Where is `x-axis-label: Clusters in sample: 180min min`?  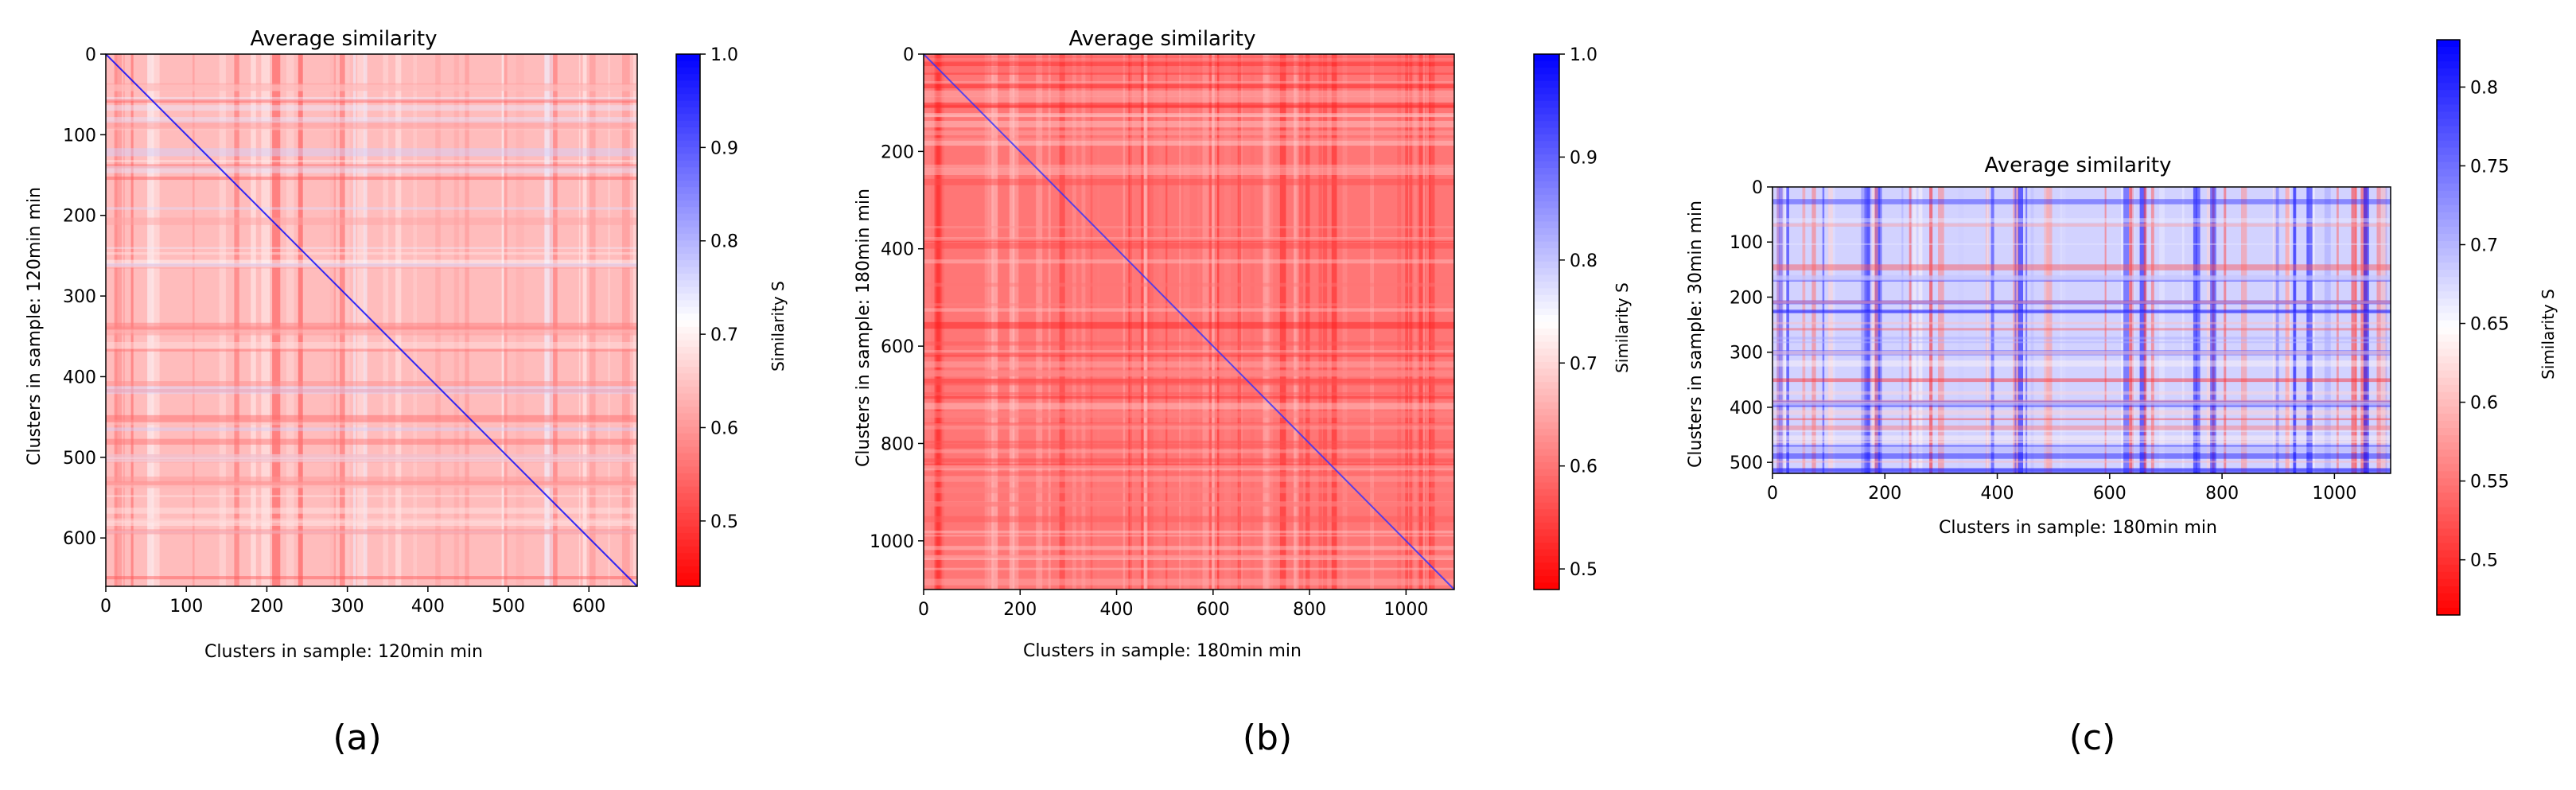 x-axis-label: Clusters in sample: 180min min is located at coordinates (2078, 528).